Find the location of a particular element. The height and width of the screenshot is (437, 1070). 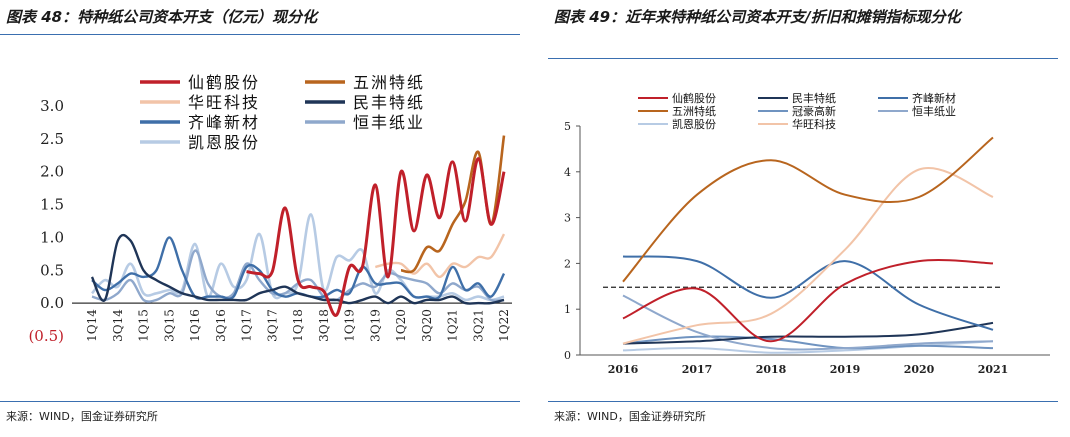

y-tick-label: 0 is located at coordinates (567, 355).